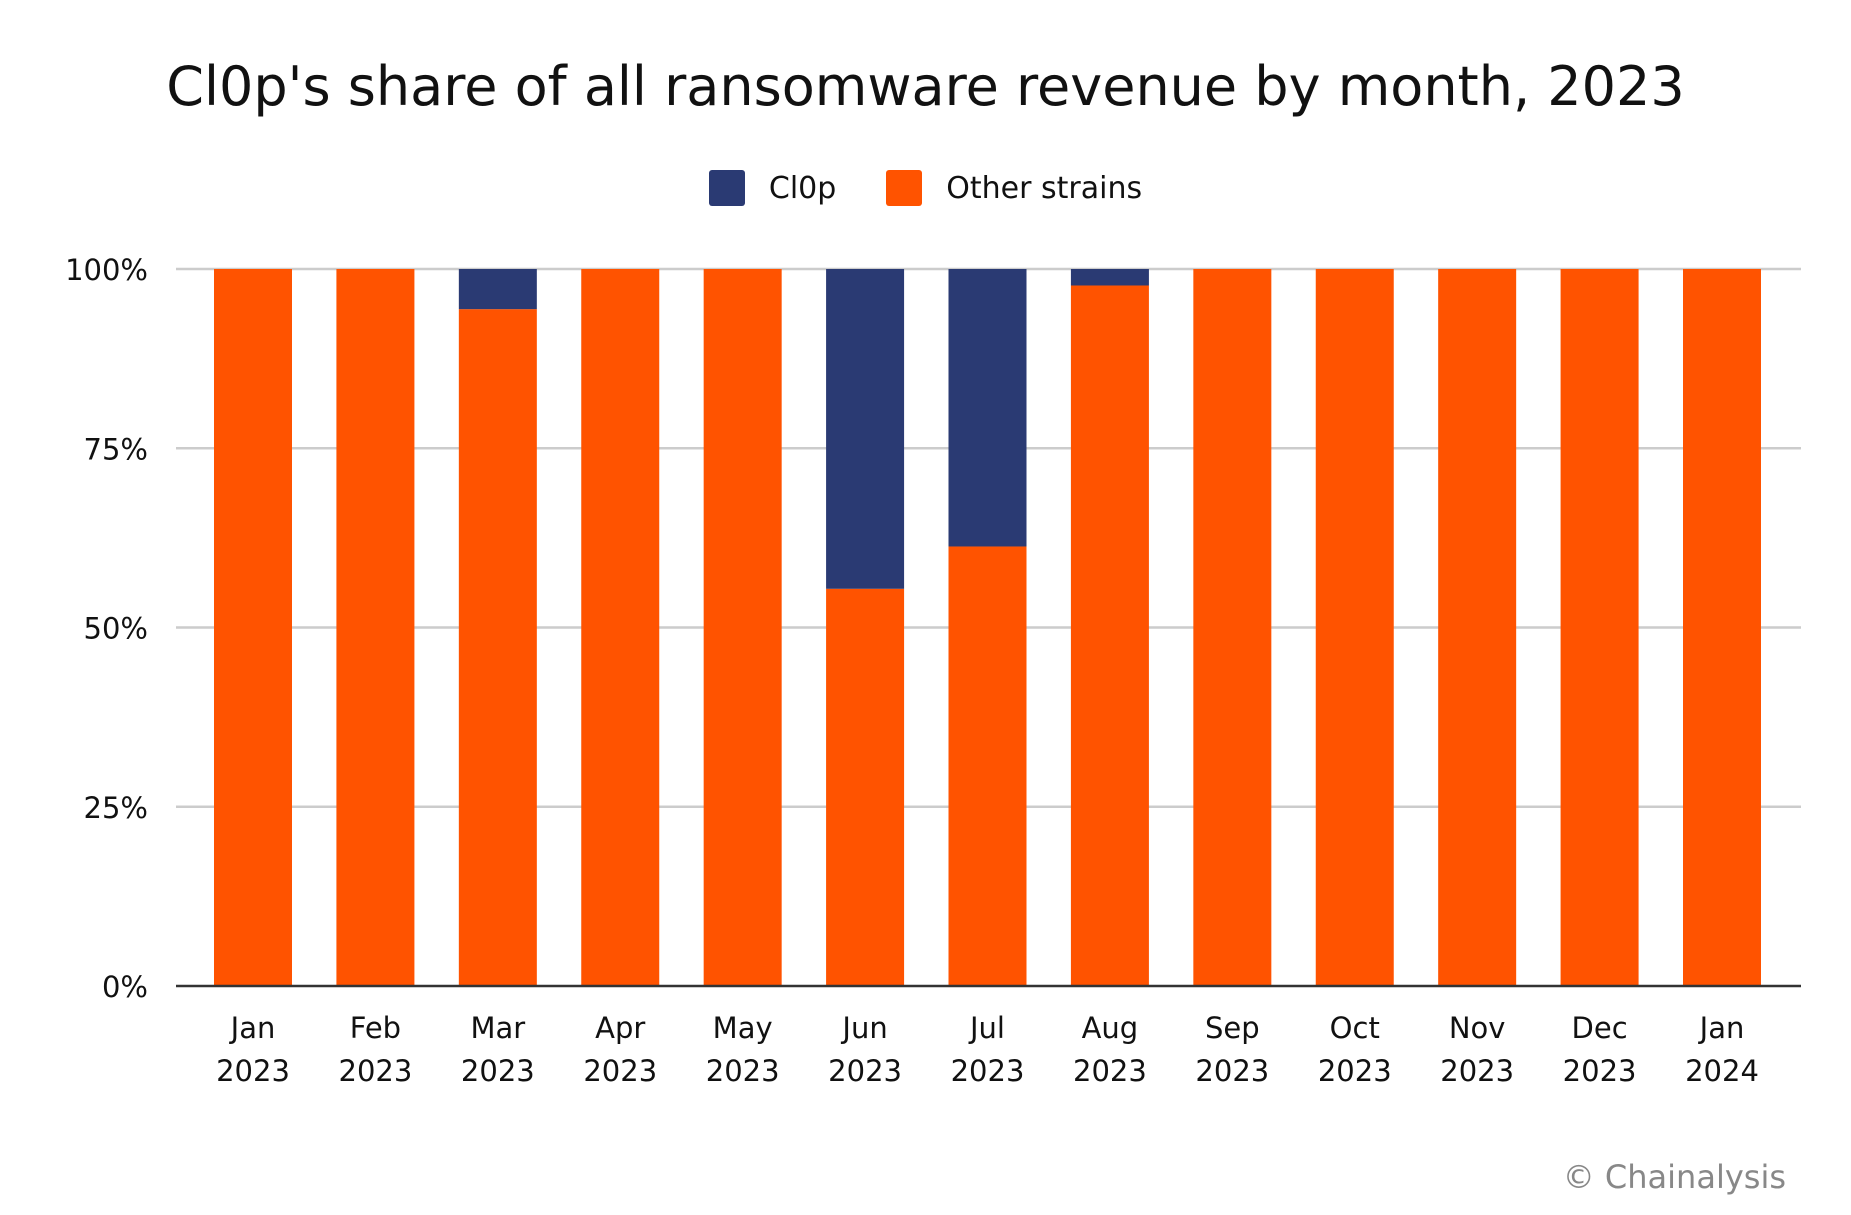 The width and height of the screenshot is (1851, 1215). Describe the element at coordinates (116, 808) in the screenshot. I see `y-tick-label: 25%` at that location.